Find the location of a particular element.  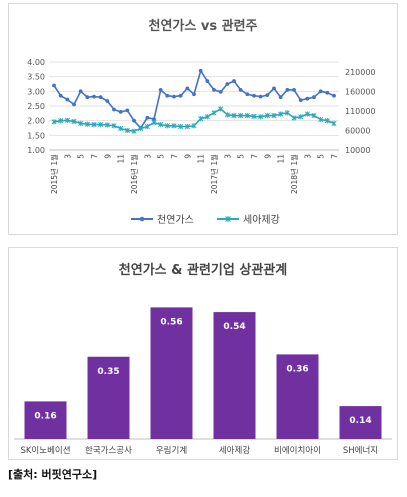

legend-marker is located at coordinates (228, 219).